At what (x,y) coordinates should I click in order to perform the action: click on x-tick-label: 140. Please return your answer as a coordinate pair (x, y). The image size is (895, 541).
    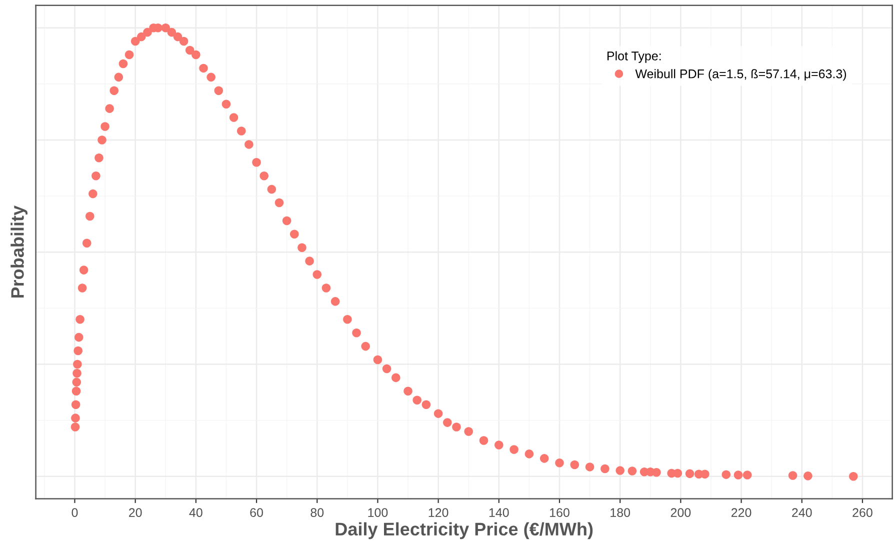
    Looking at the image, I should click on (499, 513).